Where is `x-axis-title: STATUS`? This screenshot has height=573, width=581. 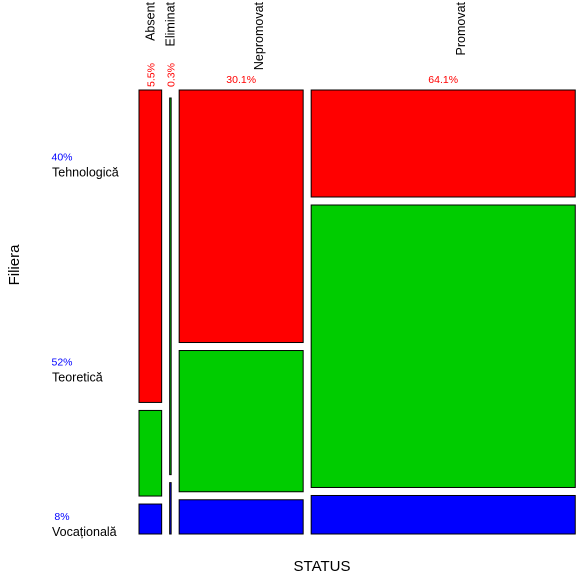 x-axis-title: STATUS is located at coordinates (322, 565).